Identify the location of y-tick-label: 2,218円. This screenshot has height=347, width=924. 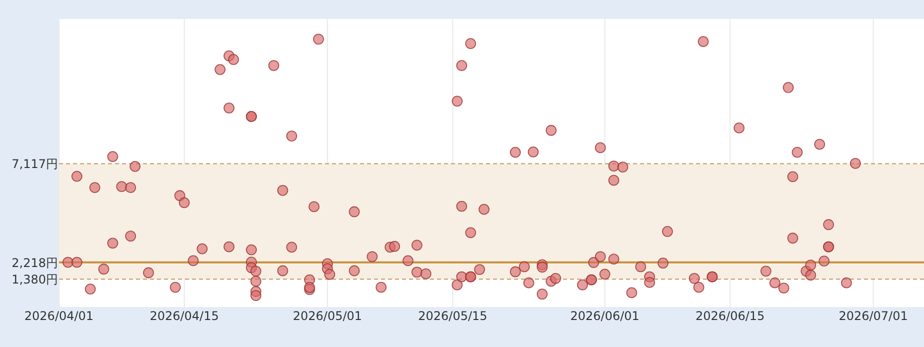
(35, 263).